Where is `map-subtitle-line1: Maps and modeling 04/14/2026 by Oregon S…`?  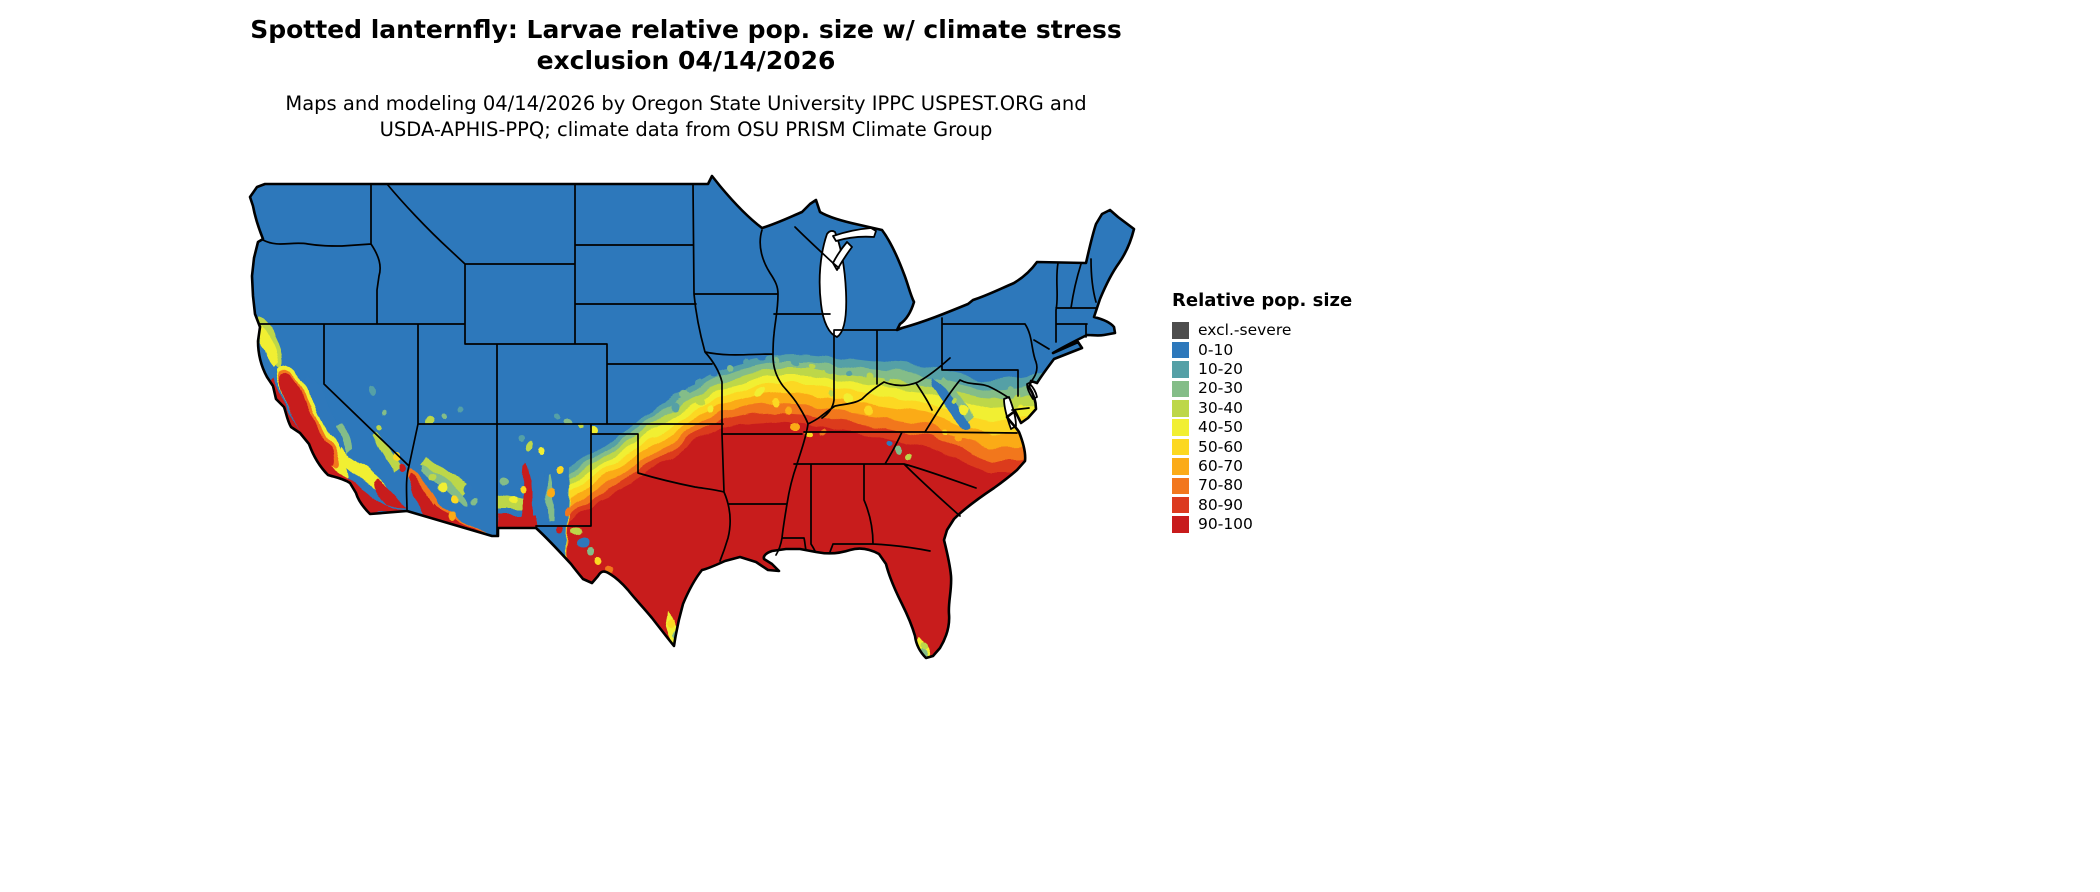 map-subtitle-line1: Maps and modeling 04/14/2026 by Oregon S… is located at coordinates (686, 103).